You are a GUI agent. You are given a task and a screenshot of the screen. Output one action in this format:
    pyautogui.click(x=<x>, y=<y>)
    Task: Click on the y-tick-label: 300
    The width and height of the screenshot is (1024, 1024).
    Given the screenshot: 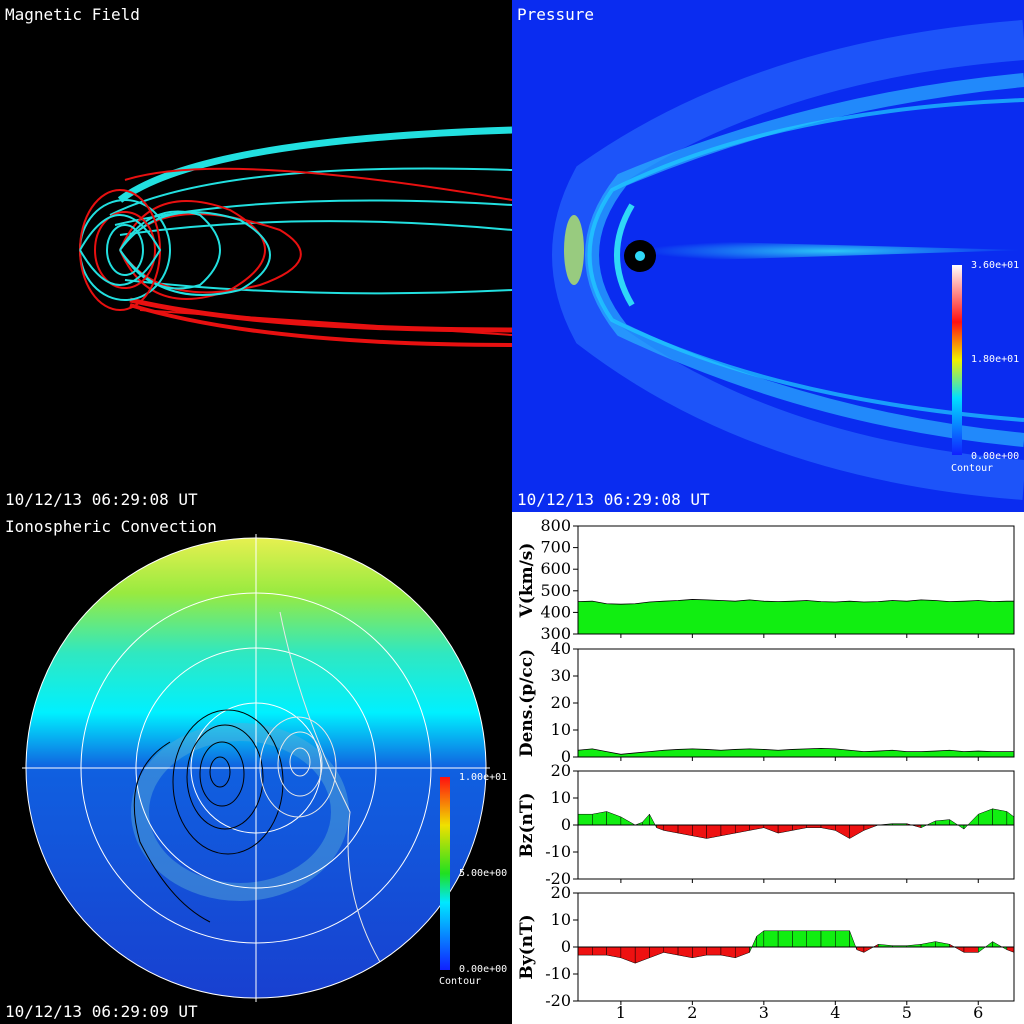 What is the action you would take?
    pyautogui.click(x=555, y=633)
    